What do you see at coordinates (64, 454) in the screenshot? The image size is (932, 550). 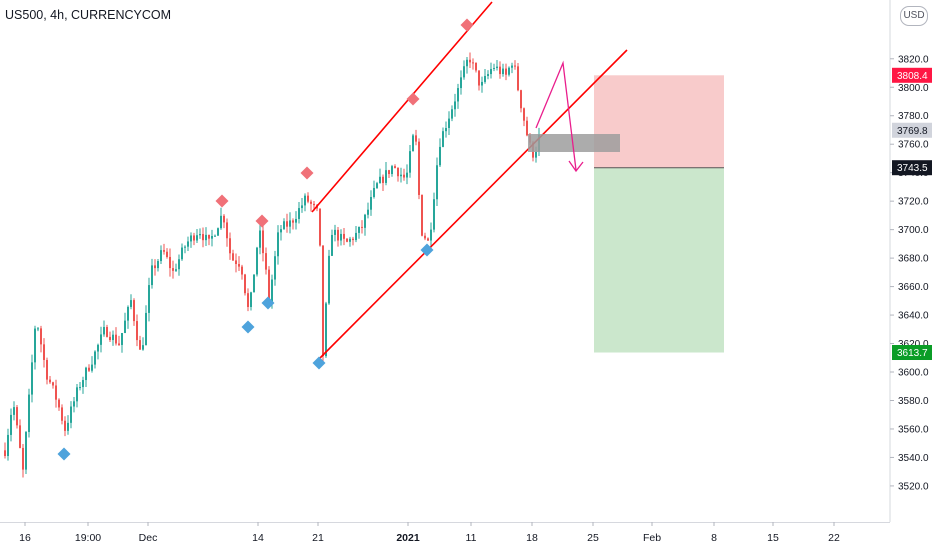 I see `swing-low-marker` at bounding box center [64, 454].